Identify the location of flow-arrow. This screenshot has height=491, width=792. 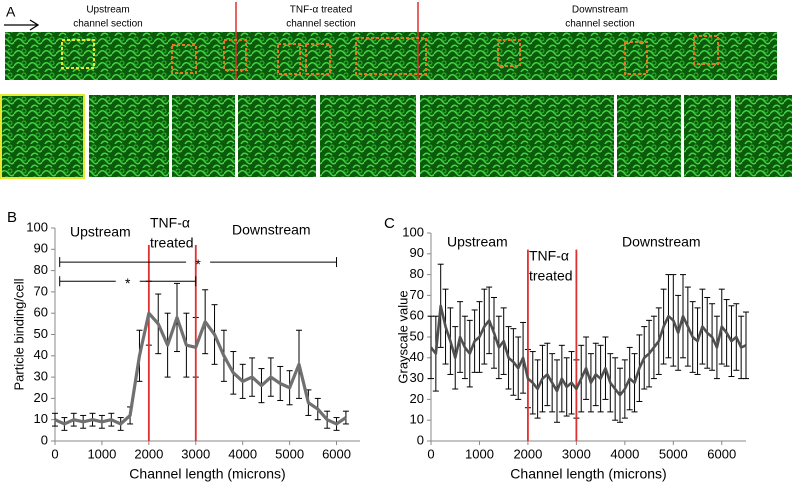
(22, 25).